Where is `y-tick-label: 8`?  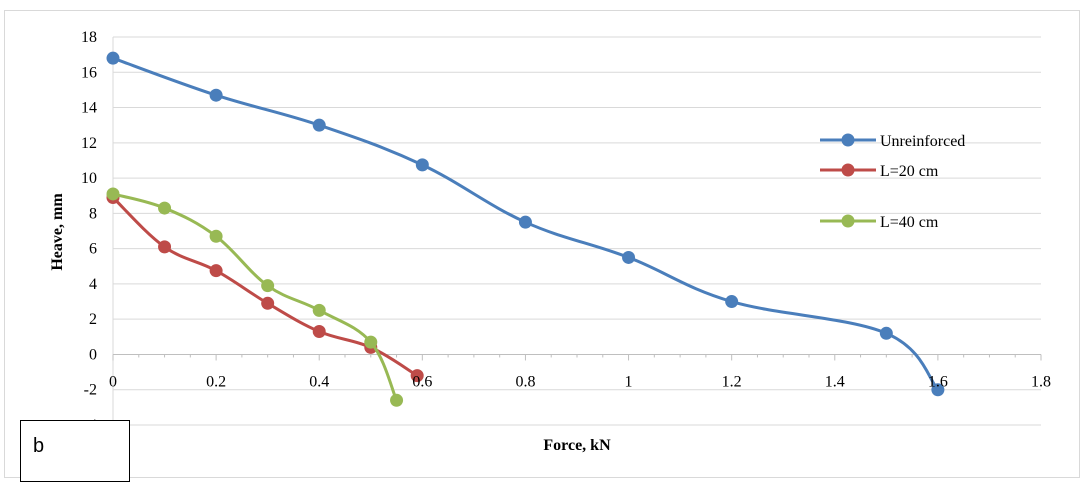
y-tick-label: 8 is located at coordinates (93, 213).